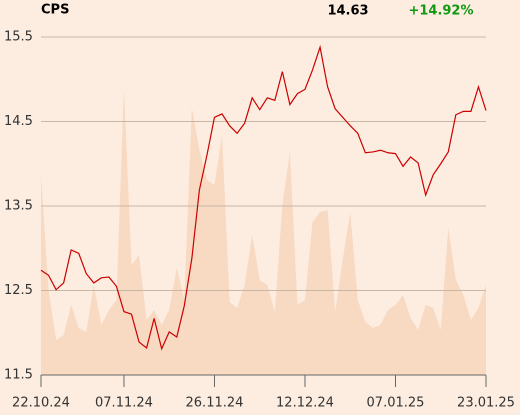 The height and width of the screenshot is (415, 520). What do you see at coordinates (18, 37) in the screenshot?
I see `y-tick-label: 15.5` at bounding box center [18, 37].